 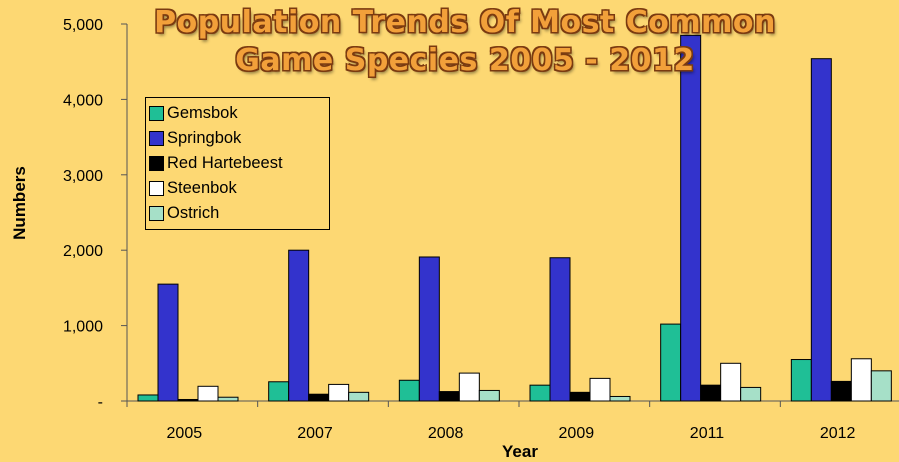 What do you see at coordinates (95, 214) in the screenshot?
I see `y-axis: - 1,000 2,000 3,000 4,000 5,000` at bounding box center [95, 214].